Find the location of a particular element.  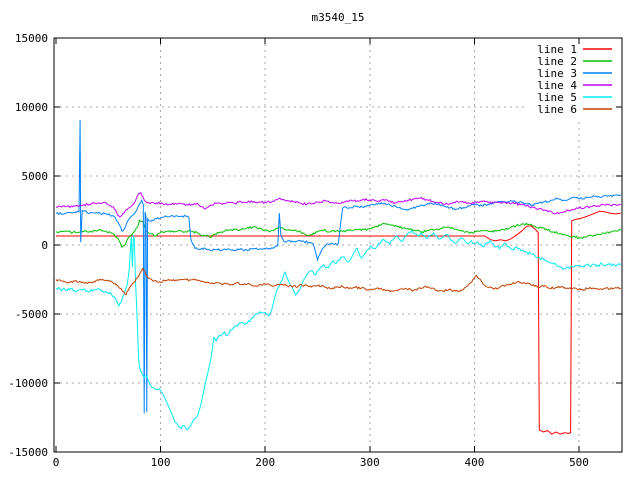

y-tick-label--15000: -15000 is located at coordinates (28, 452).